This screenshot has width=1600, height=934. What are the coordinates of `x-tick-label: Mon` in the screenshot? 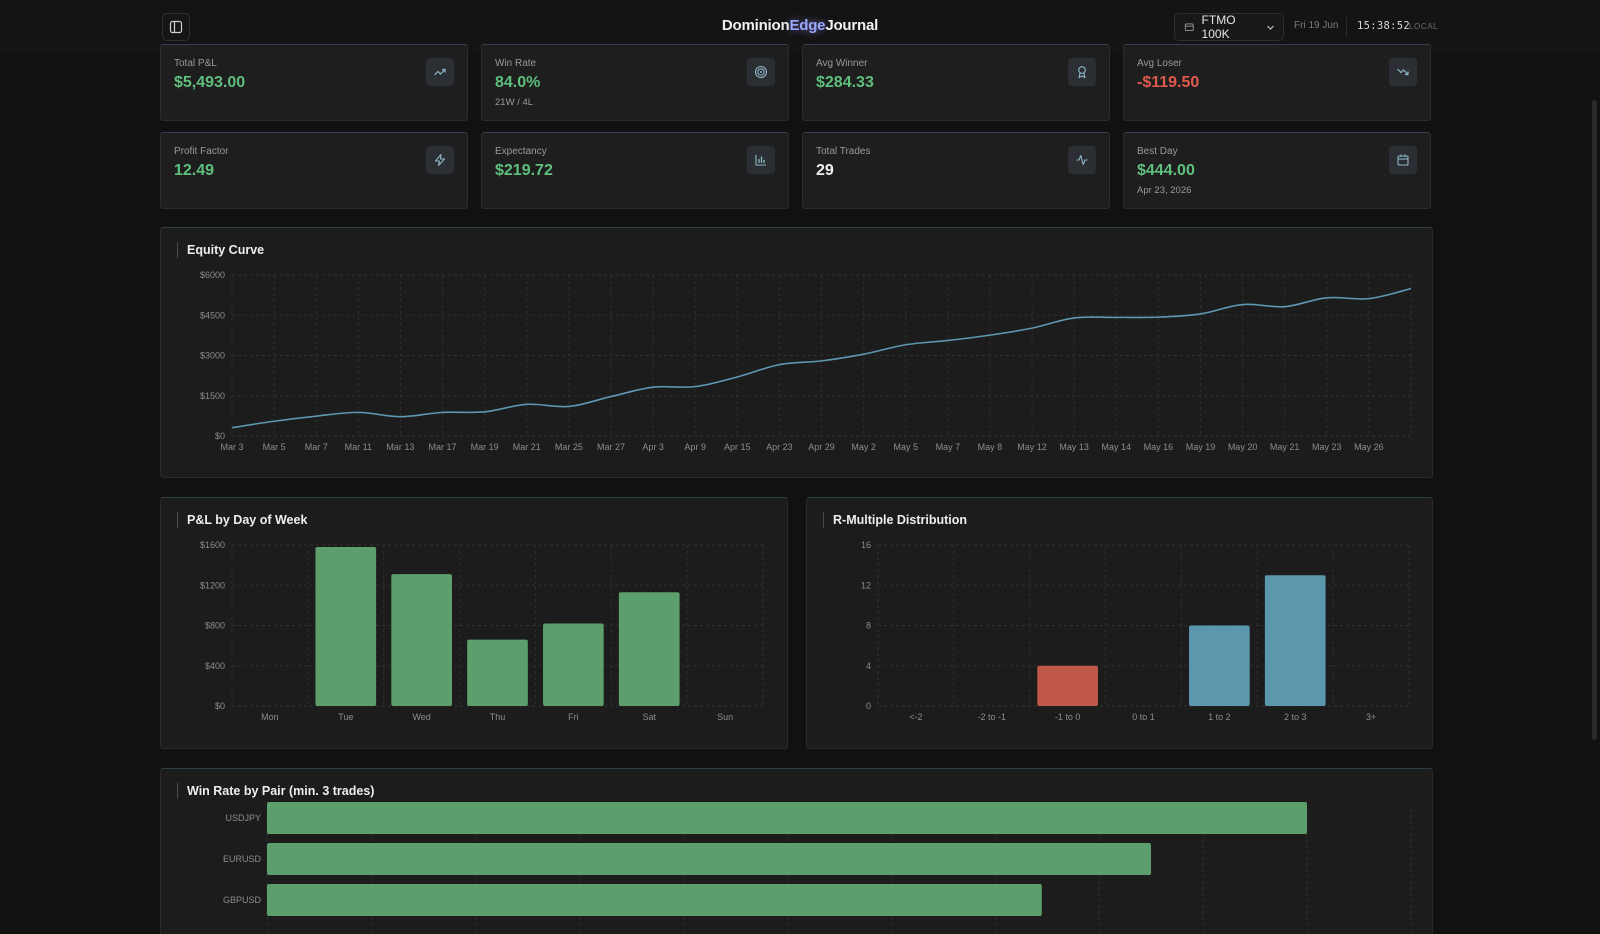 It's located at (270, 717).